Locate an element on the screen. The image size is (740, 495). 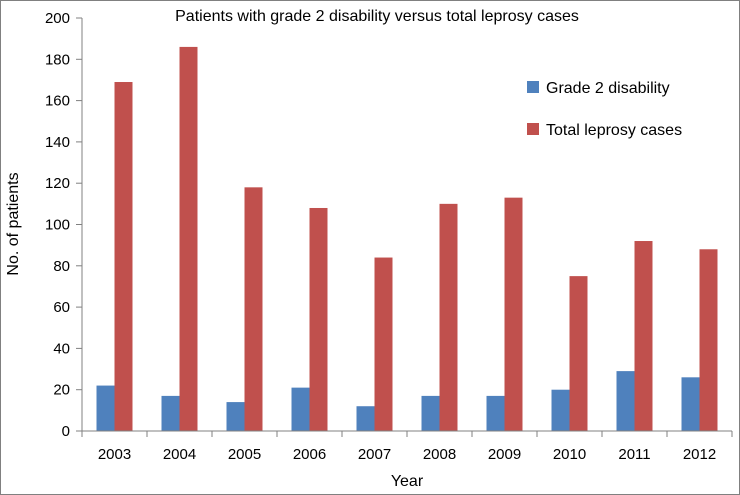
bar-total-leprosy-cases: 2003: 169 is located at coordinates (123, 256).